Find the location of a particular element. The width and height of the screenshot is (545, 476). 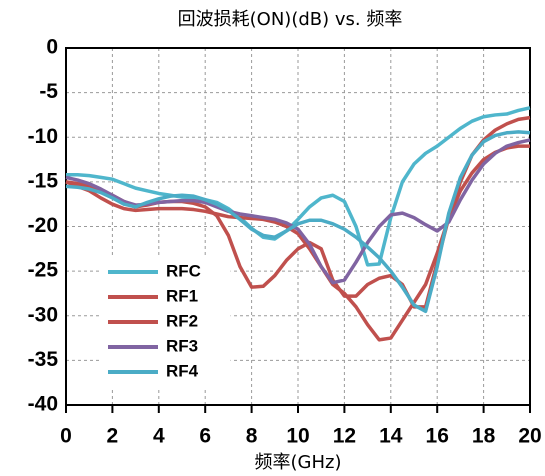

y-tick-label: -30 is located at coordinates (43, 314).